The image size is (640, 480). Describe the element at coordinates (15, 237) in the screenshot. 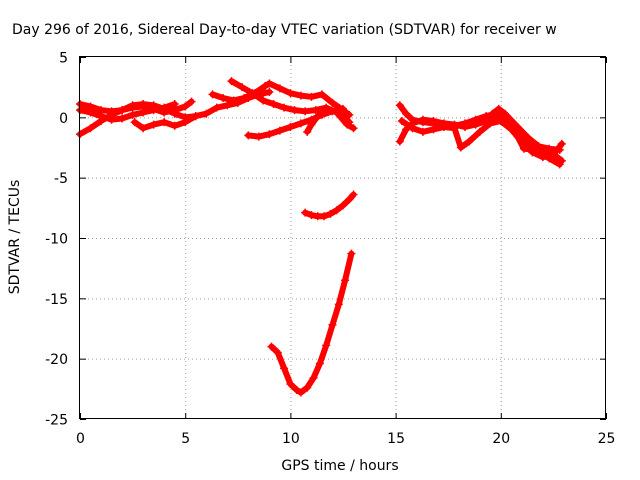

I see `y-axis-label: SDTVAR / TECUs` at that location.